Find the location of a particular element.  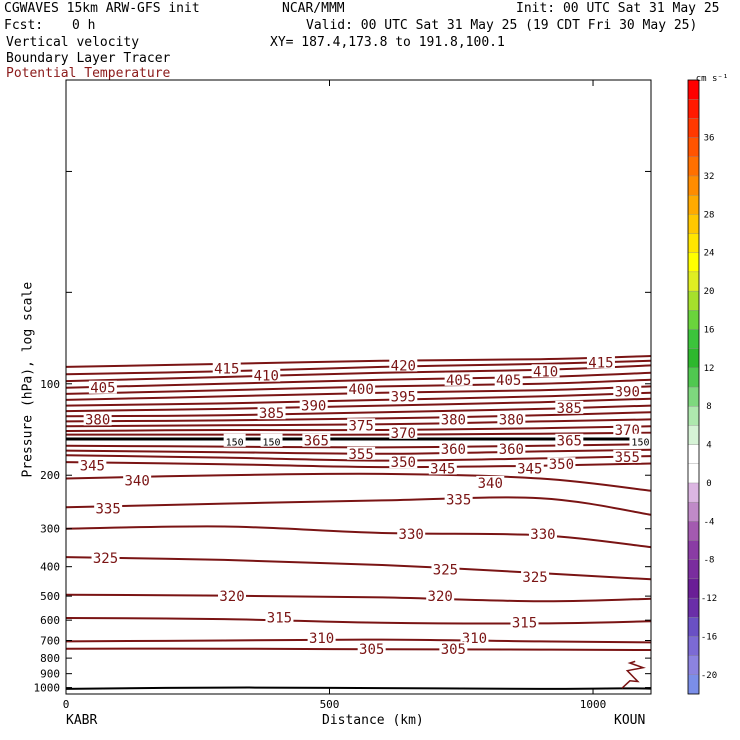

contour-label: 350 is located at coordinates (403, 463).